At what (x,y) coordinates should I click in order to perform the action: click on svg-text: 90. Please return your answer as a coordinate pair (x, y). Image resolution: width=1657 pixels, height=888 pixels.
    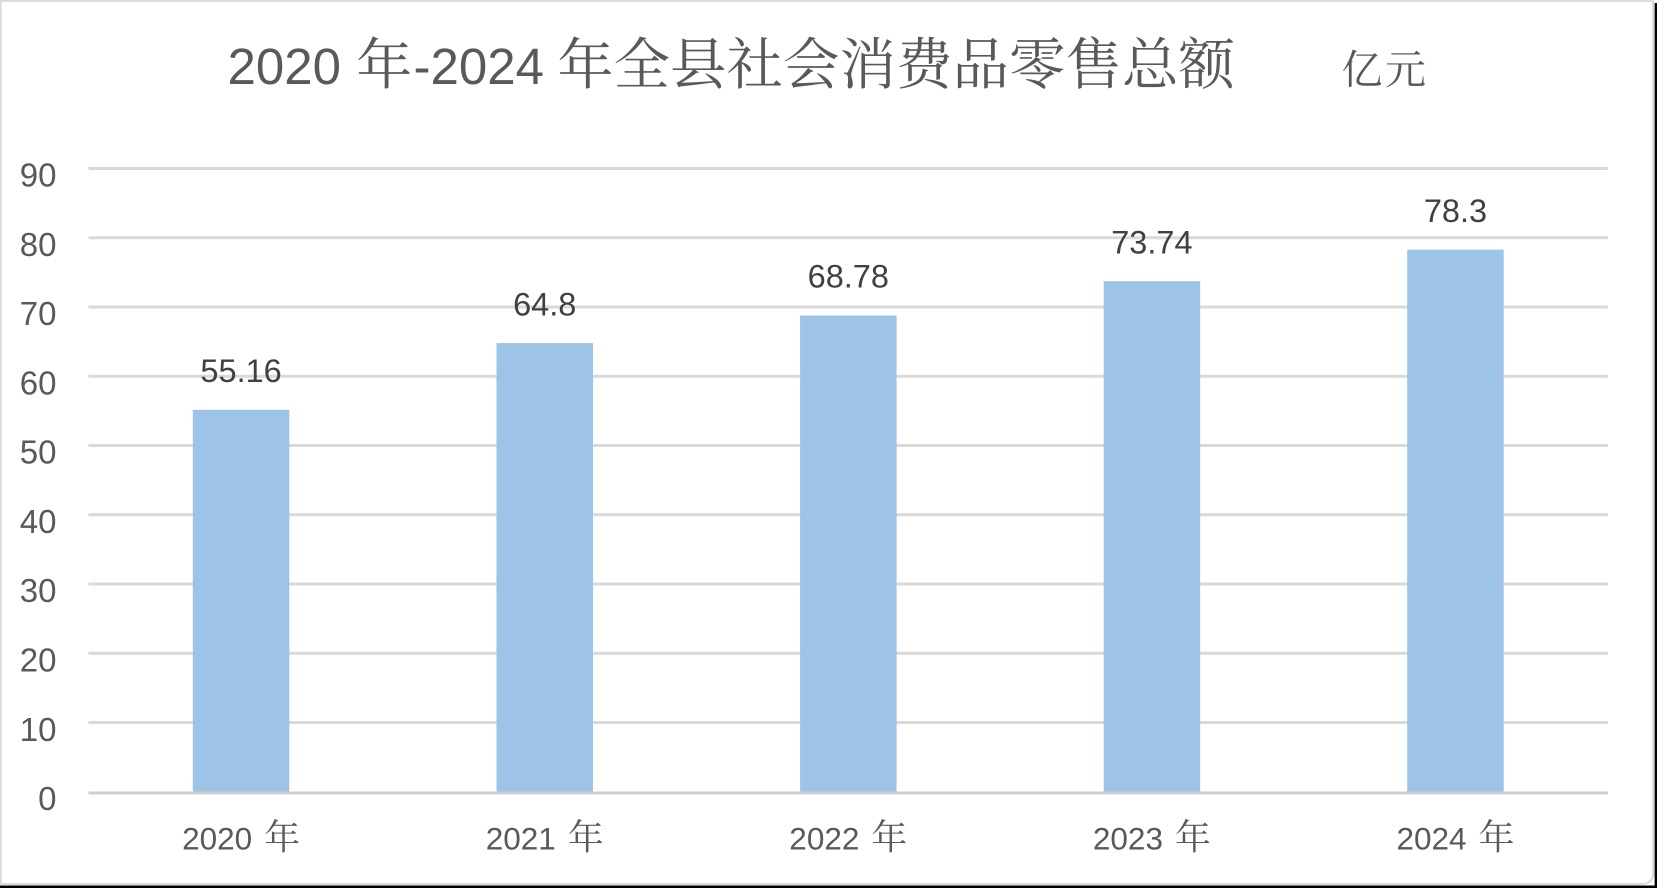
    Looking at the image, I should click on (38, 175).